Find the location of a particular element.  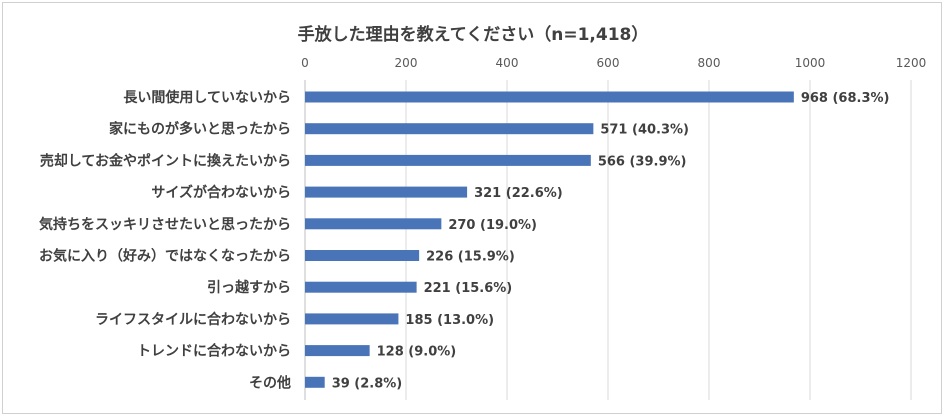

data-label: 221 (15.6%) is located at coordinates (468, 288).